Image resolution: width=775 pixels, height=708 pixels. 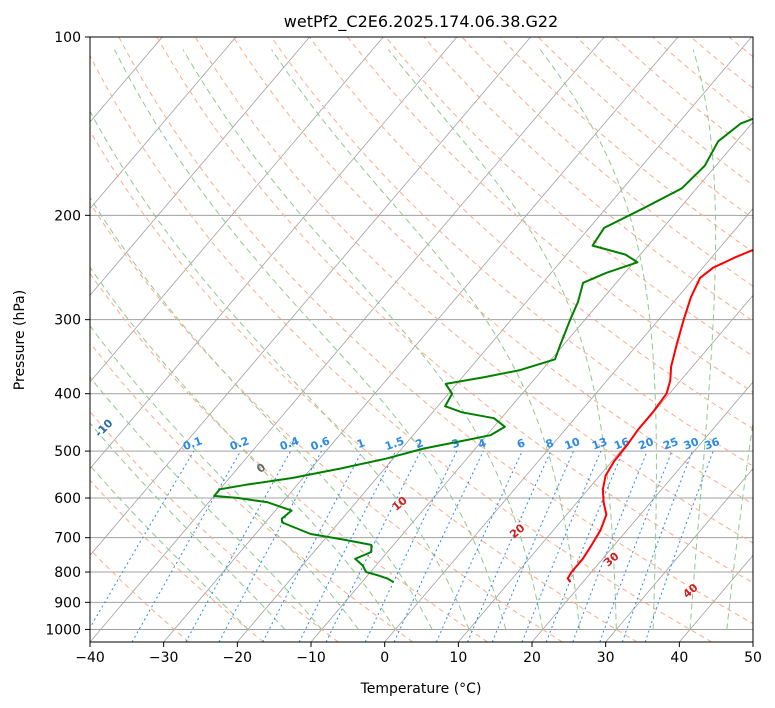 I want to click on x-tick-label: 20, so click(x=532, y=658).